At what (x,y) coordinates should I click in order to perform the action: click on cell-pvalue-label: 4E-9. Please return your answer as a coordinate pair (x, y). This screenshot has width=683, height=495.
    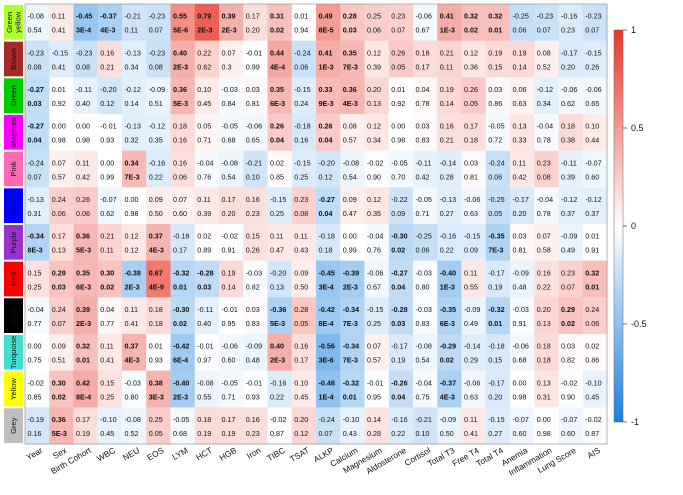
    Looking at the image, I should click on (156, 286).